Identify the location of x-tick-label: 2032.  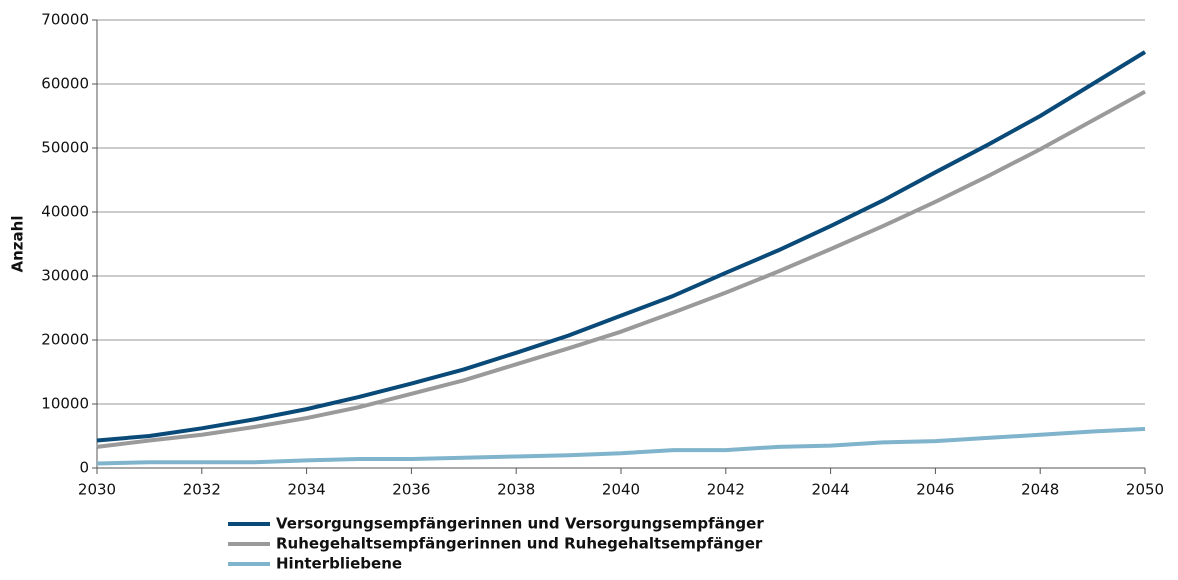
(202, 490).